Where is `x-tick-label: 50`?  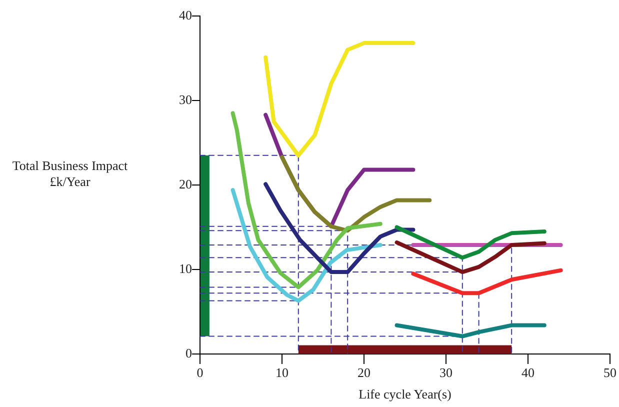
x-tick-label: 50 is located at coordinates (610, 372).